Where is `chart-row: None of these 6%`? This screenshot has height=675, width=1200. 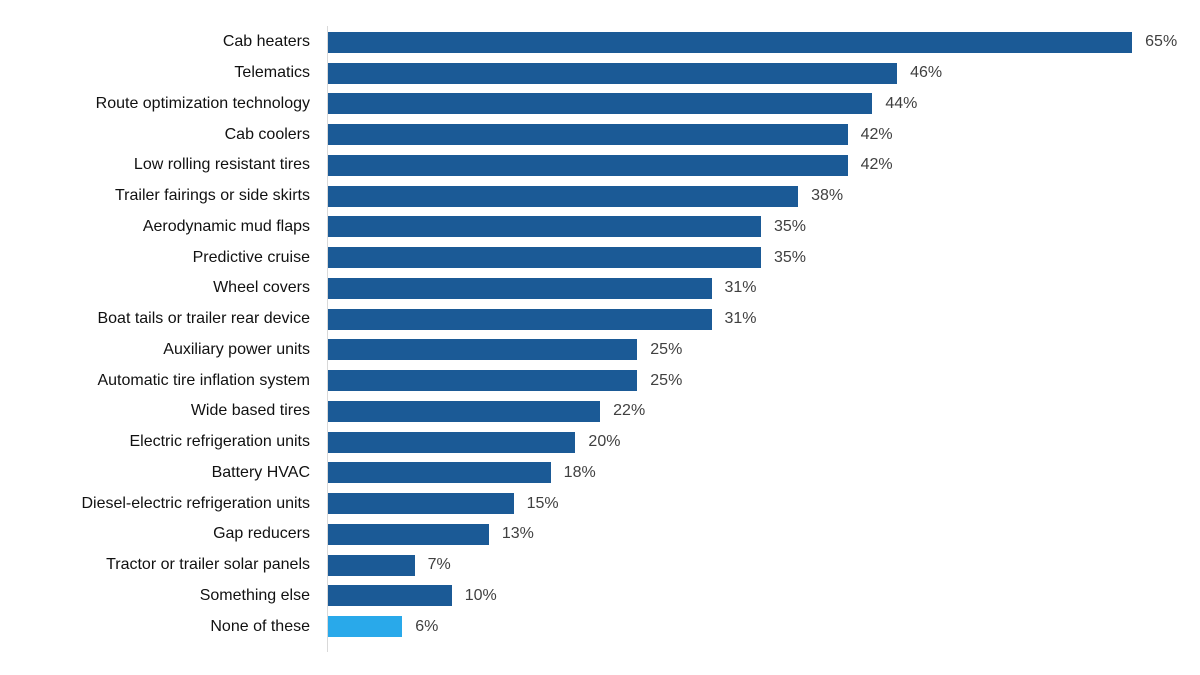 chart-row: None of these 6% is located at coordinates (600, 626).